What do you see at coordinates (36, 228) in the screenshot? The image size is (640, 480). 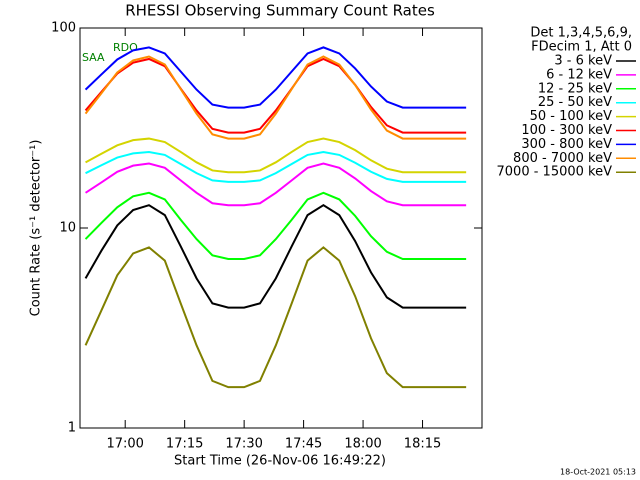 I see `y-axis-label: Count Rate (s⁻¹ detector⁻¹)` at bounding box center [36, 228].